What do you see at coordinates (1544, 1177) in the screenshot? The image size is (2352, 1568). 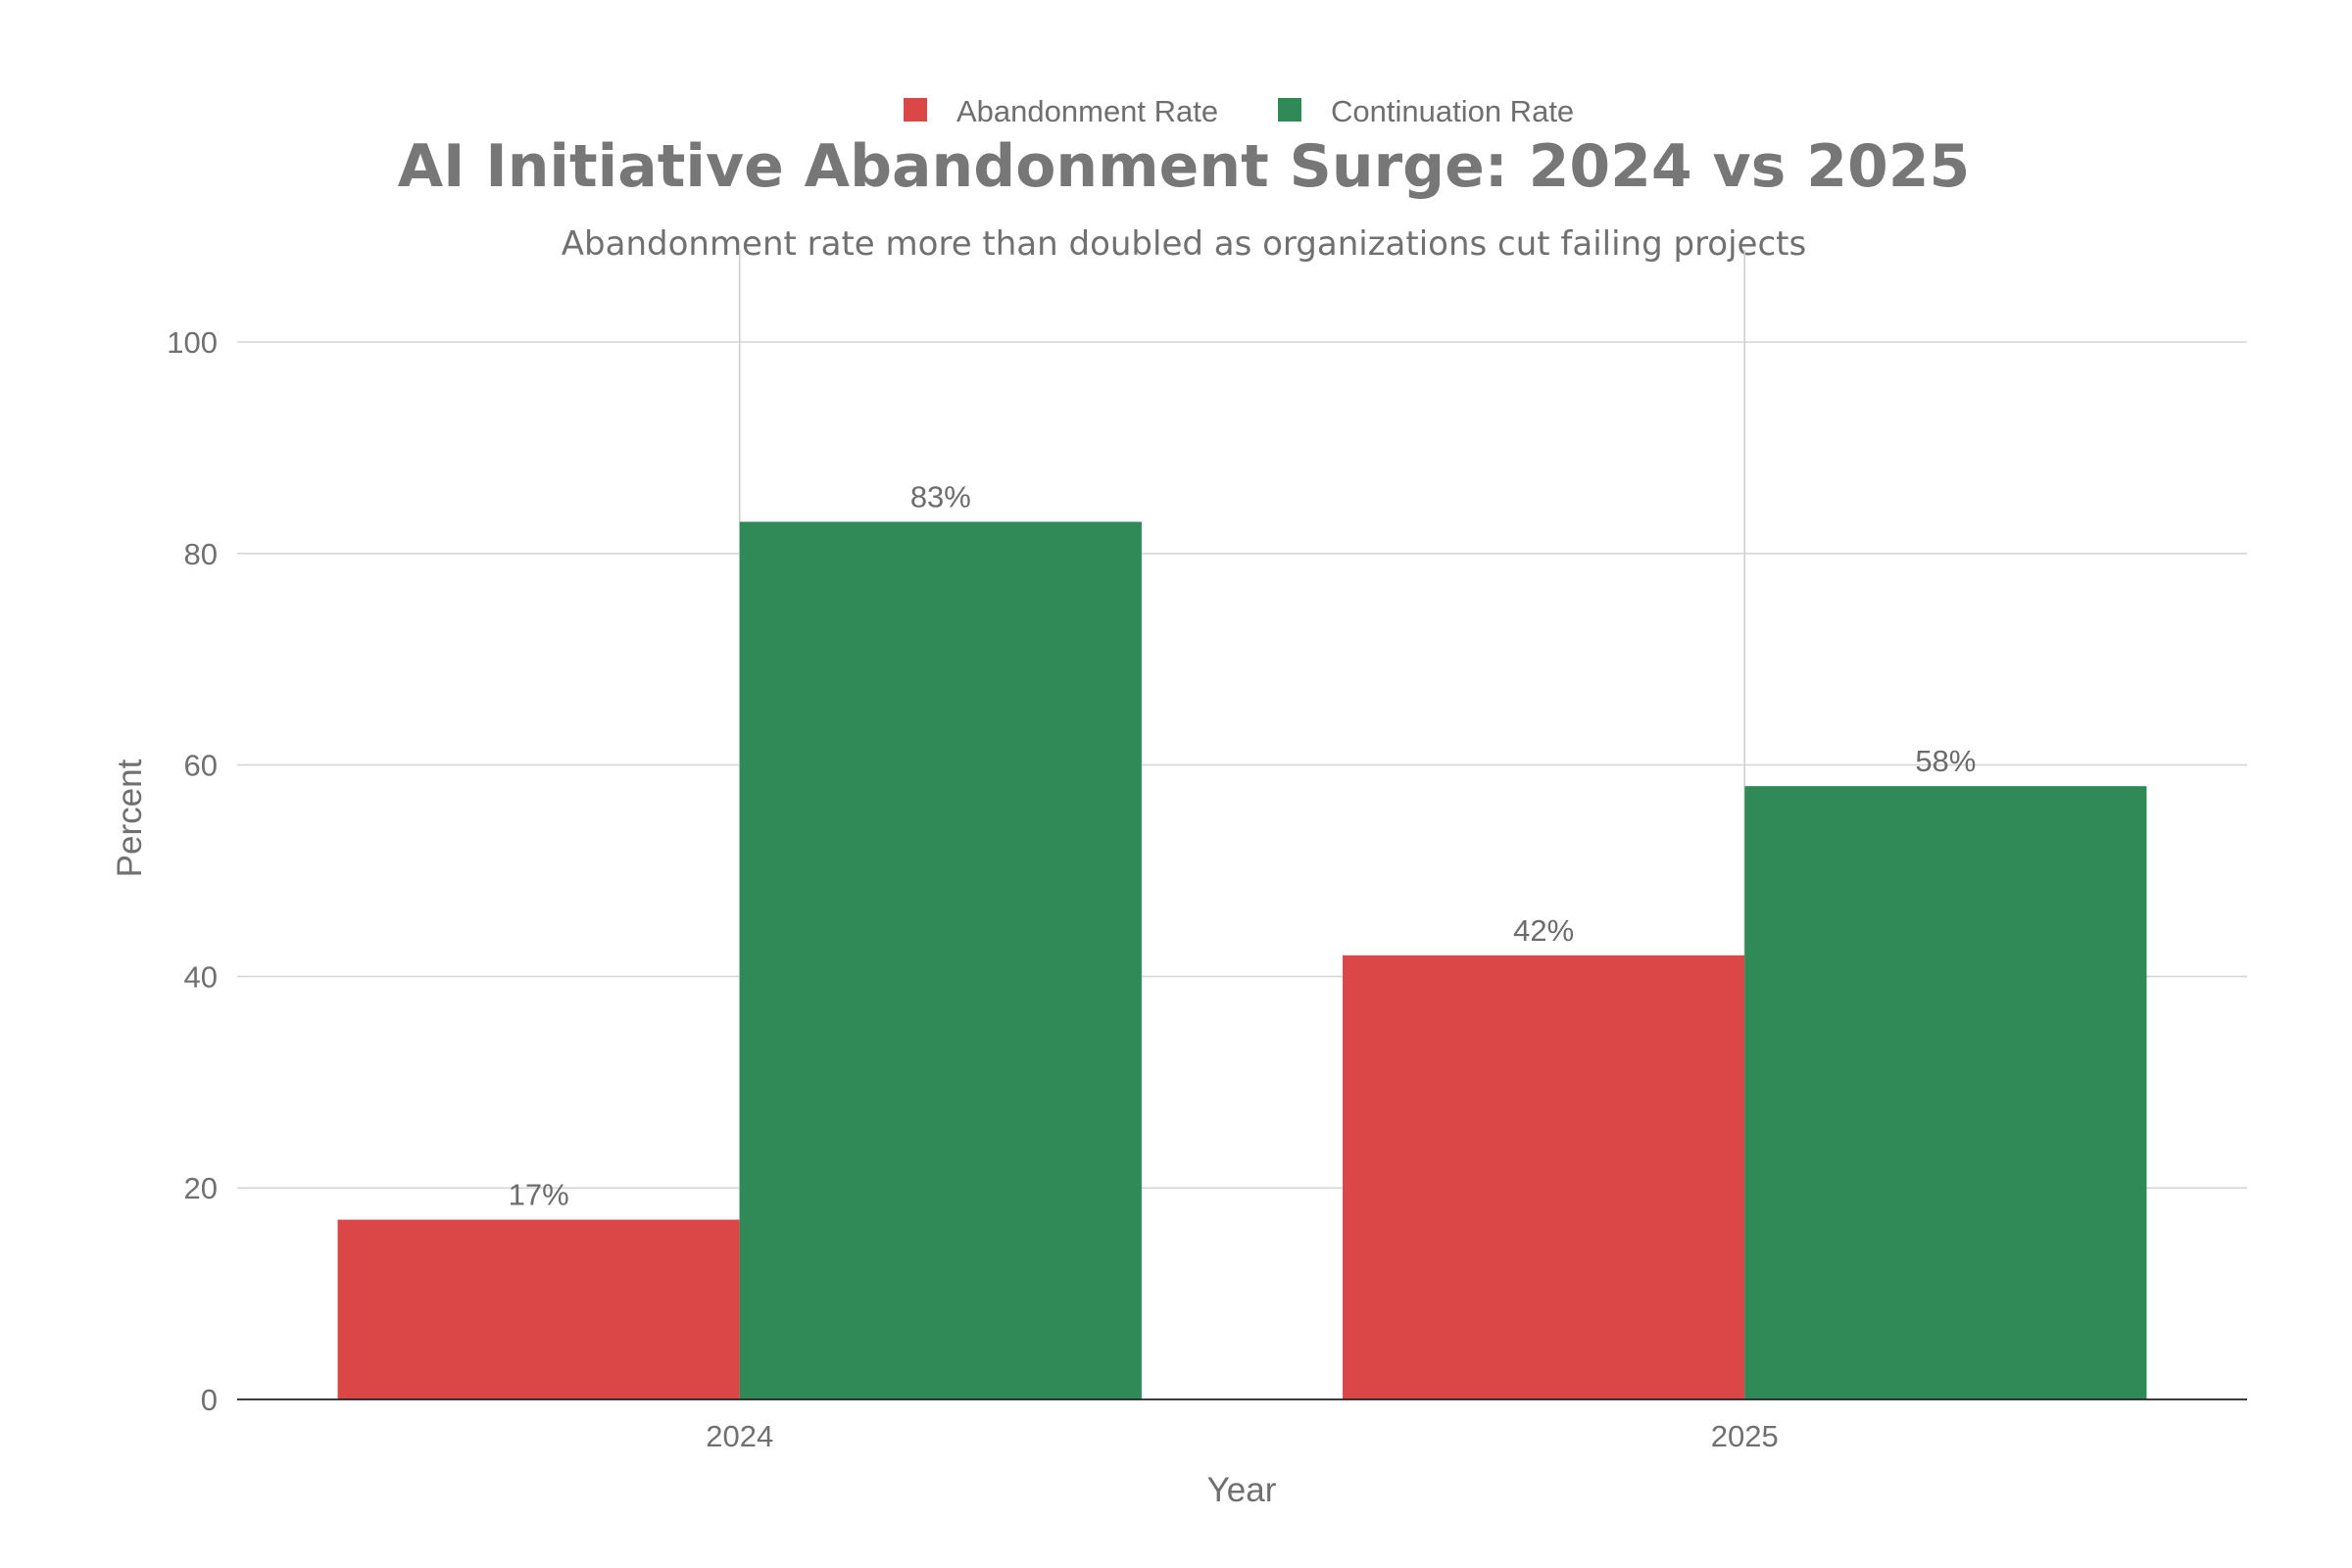 I see `bar-abandonment-2025` at bounding box center [1544, 1177].